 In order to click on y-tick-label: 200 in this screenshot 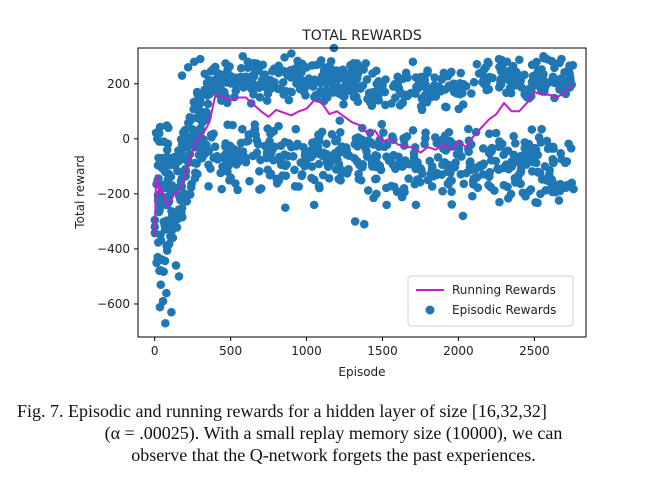, I will do `click(118, 84)`.